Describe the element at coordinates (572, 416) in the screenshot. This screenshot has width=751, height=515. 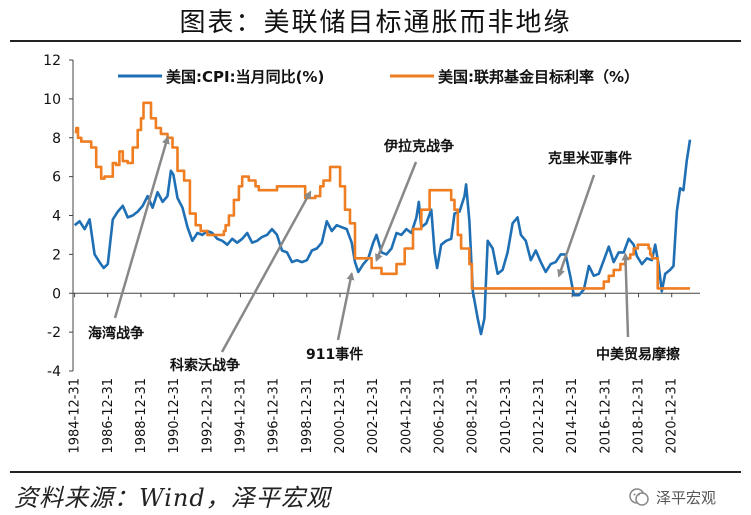
I see `x-tick-label: 2014-12-31` at that location.